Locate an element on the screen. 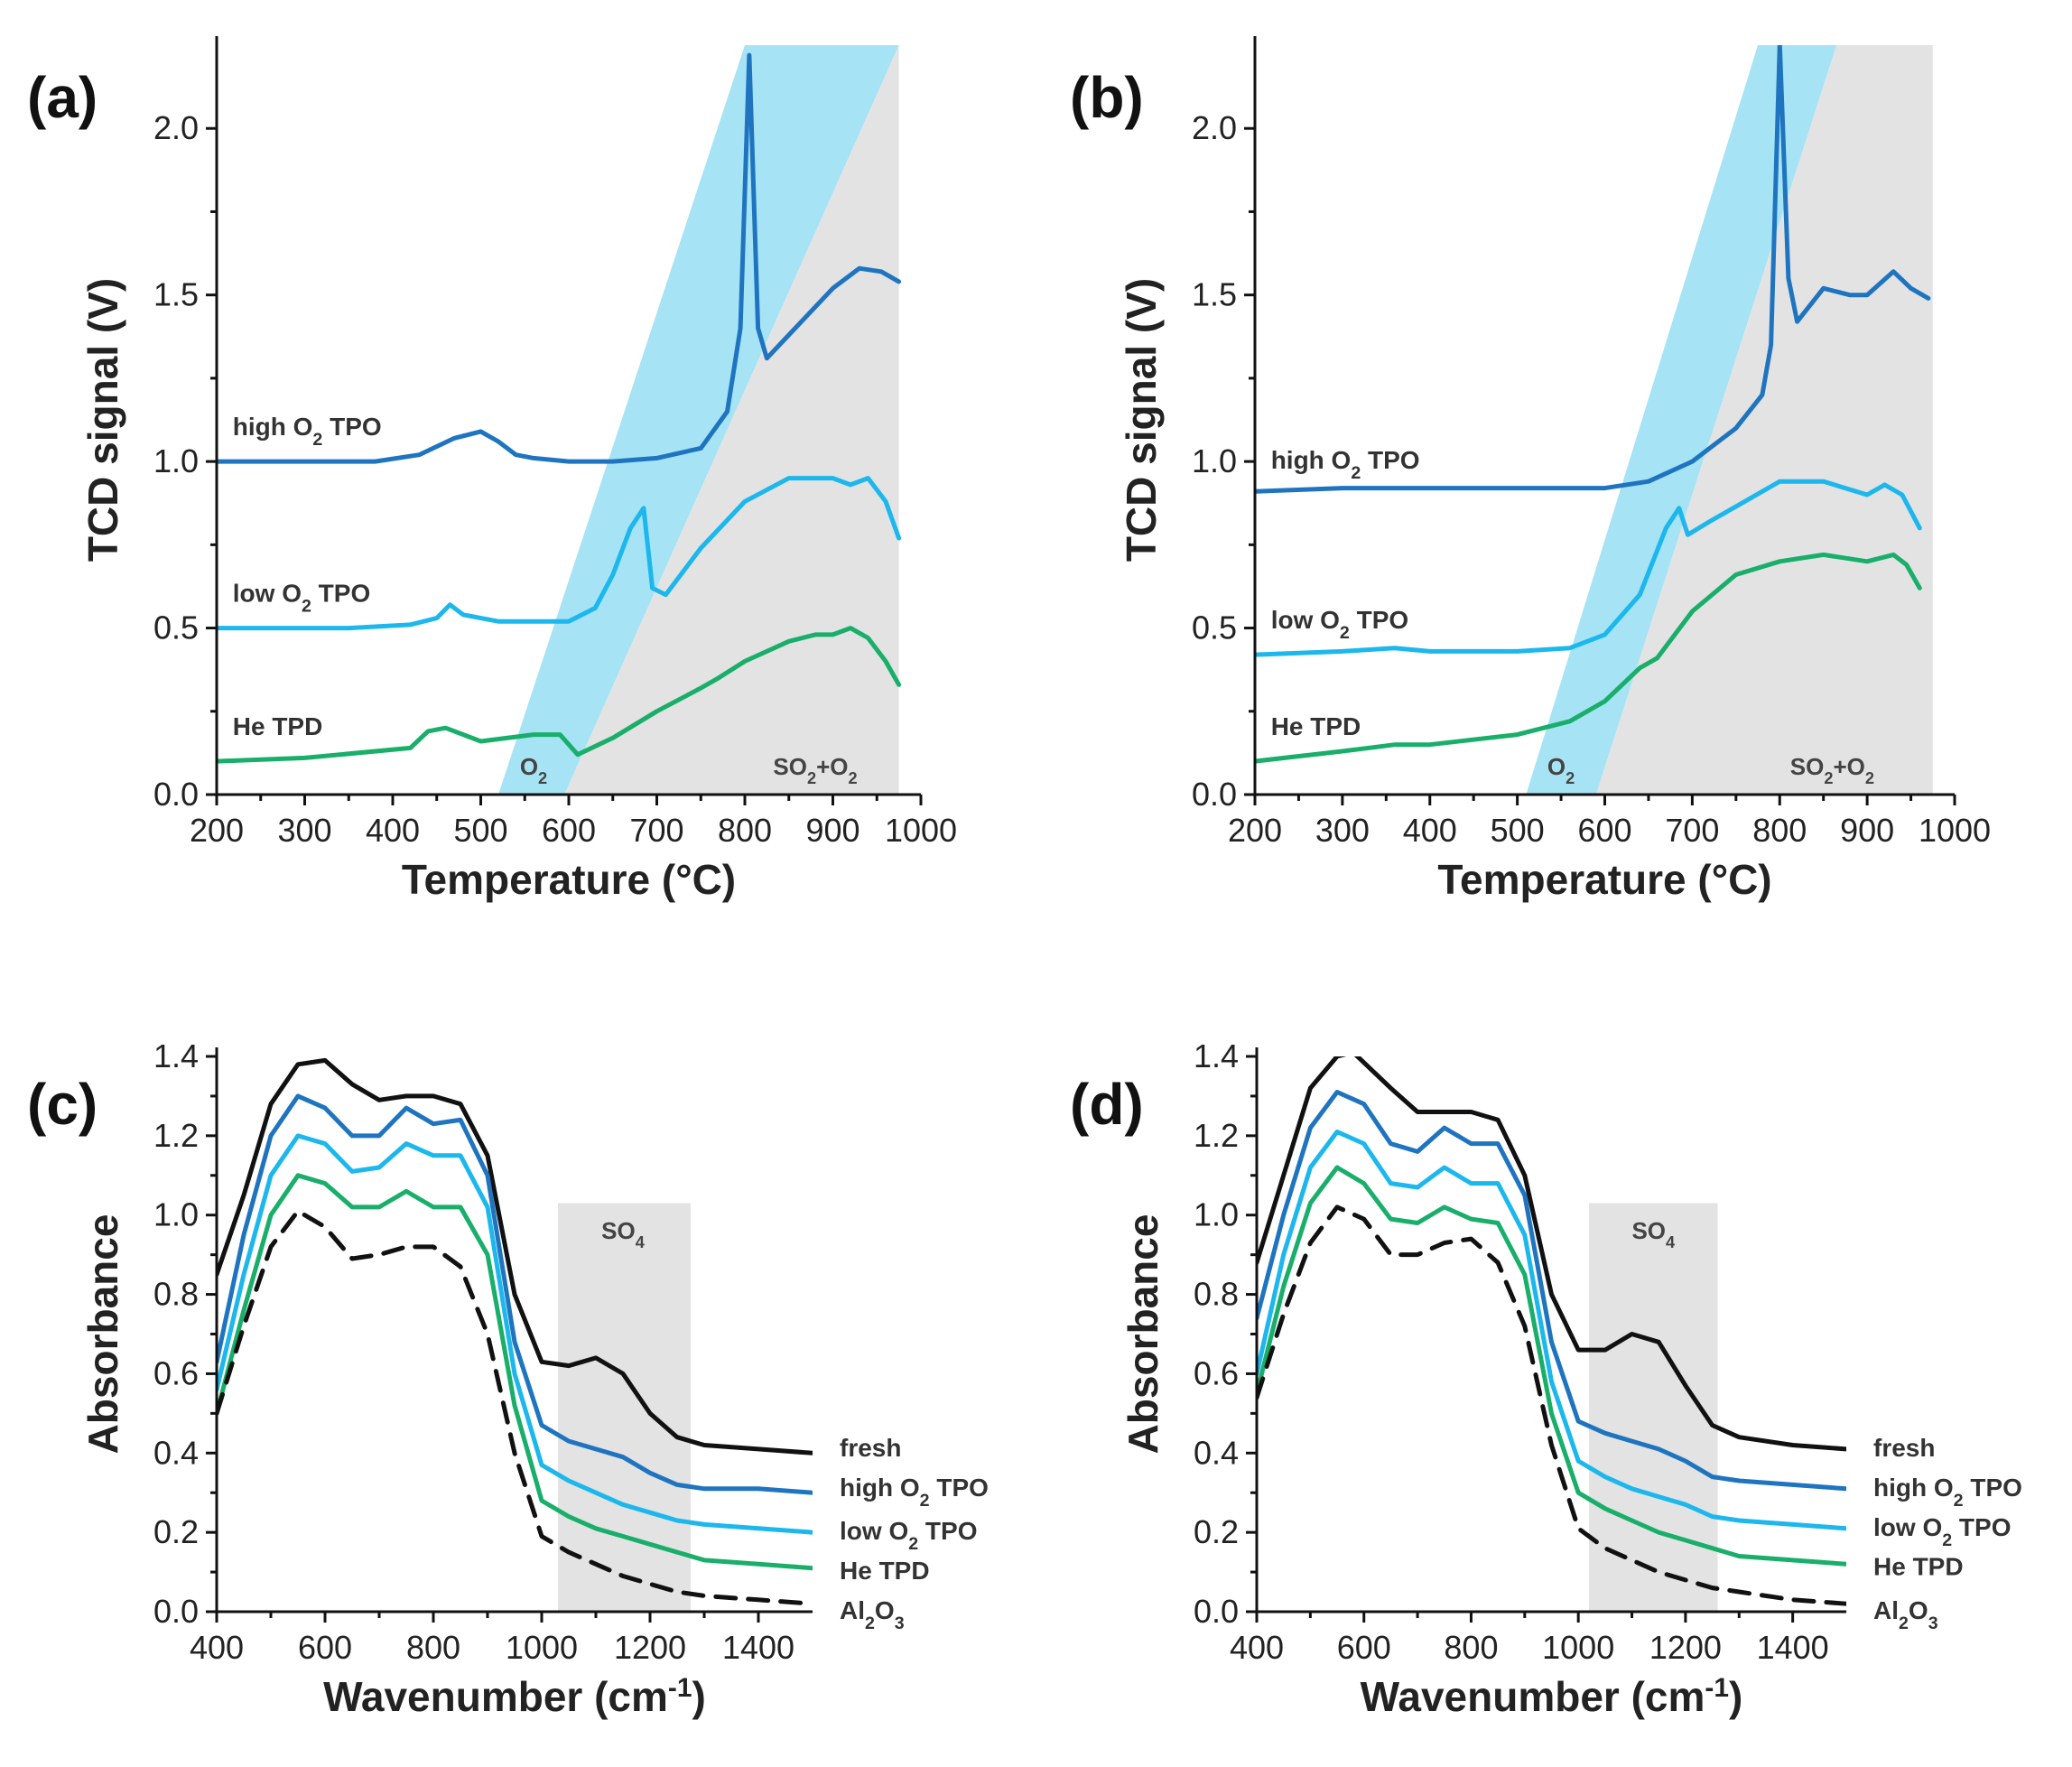 This screenshot has width=2072, height=1767. panel-letter: (d) is located at coordinates (1107, 1104).